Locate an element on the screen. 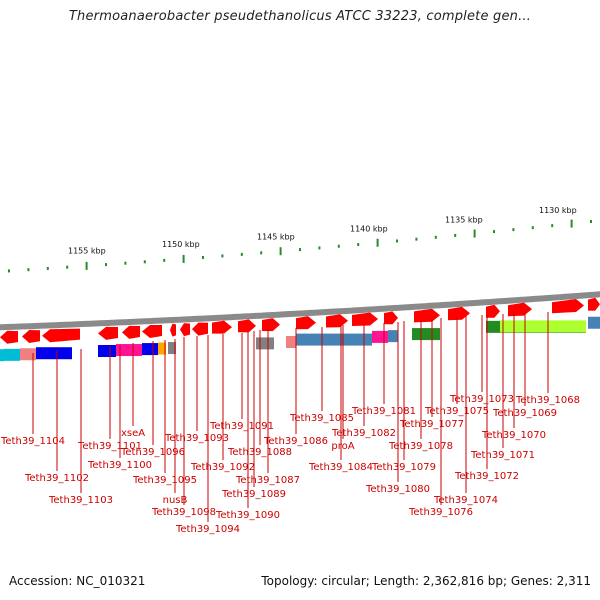  gene-label: Teth39_1082 is located at coordinates (363, 433).